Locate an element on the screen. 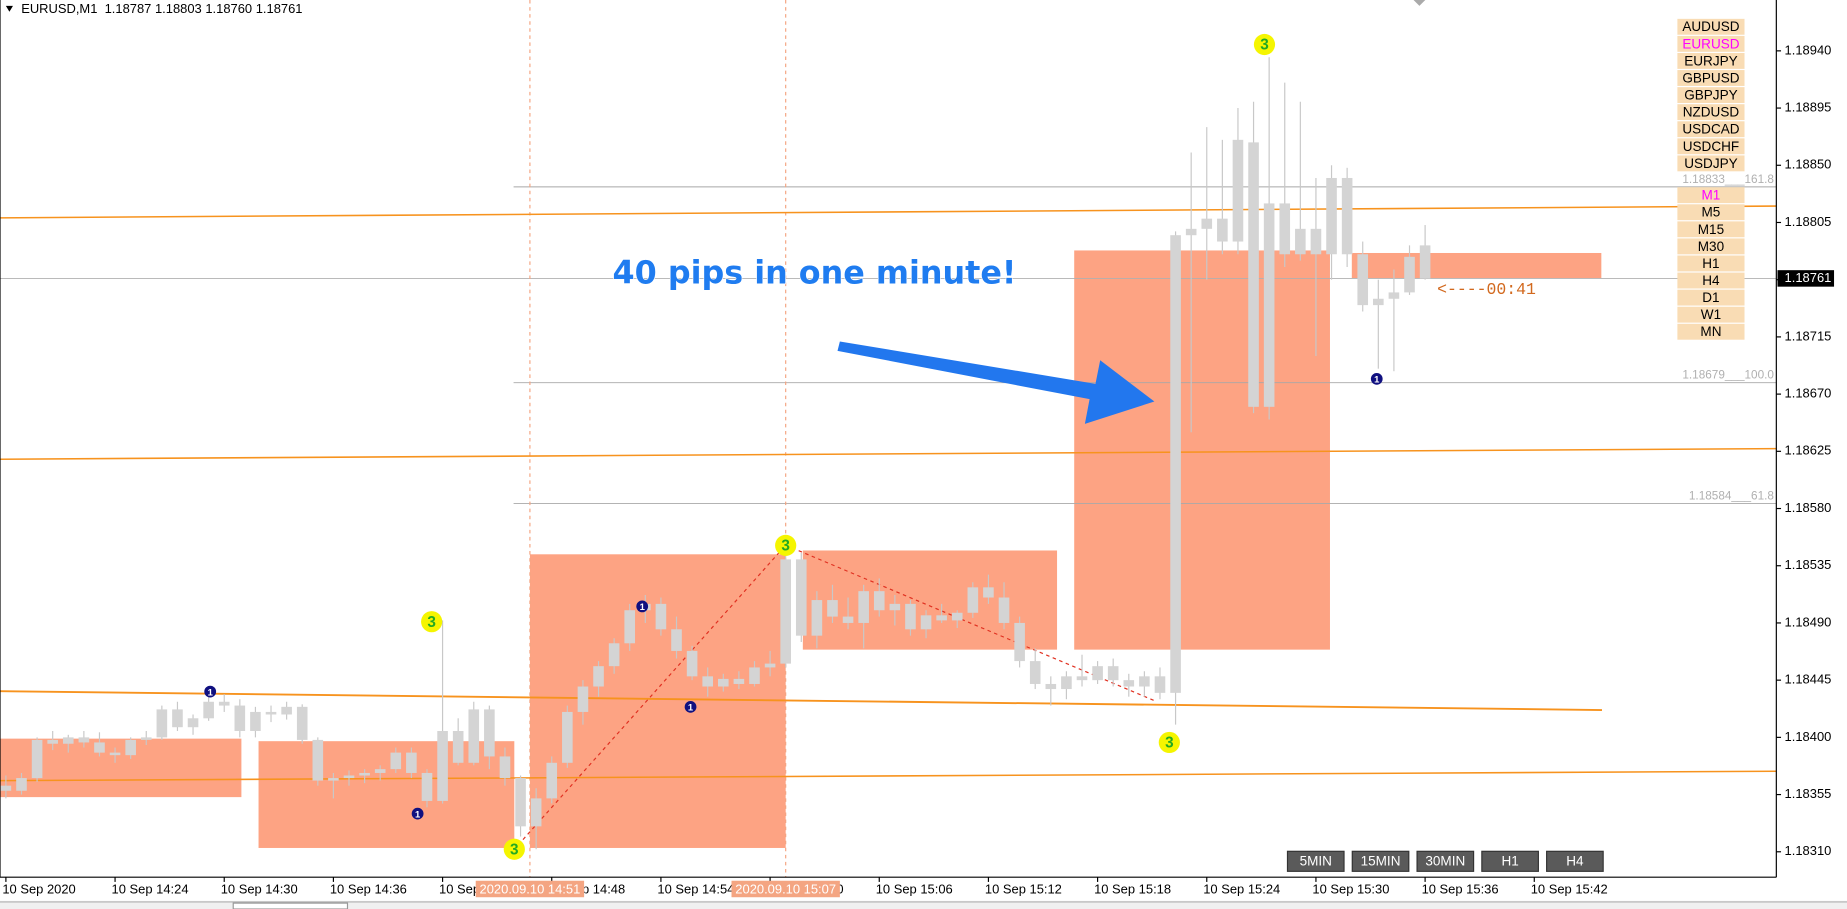  symbol-label: NZDUSD is located at coordinates (1711, 112).